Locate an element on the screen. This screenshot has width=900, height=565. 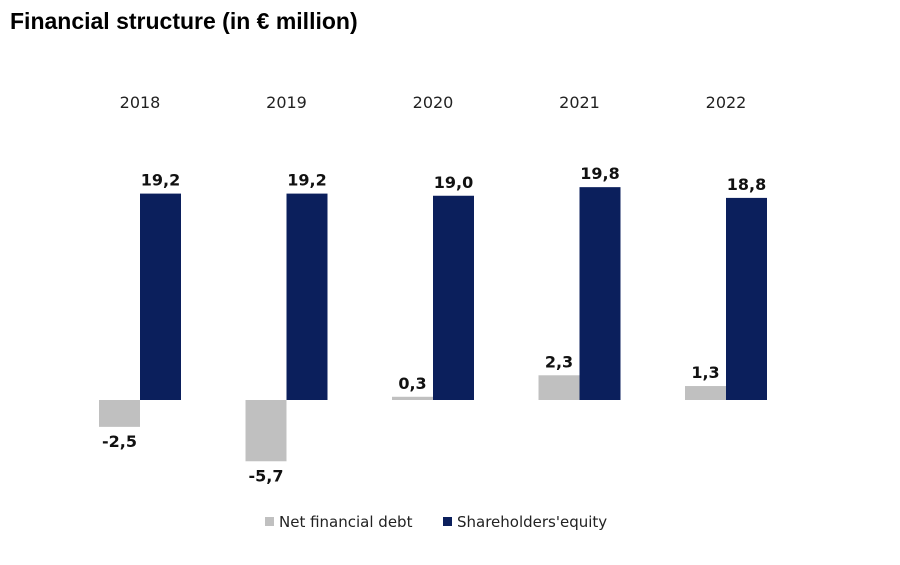
category-label: 2020 is located at coordinates (433, 102).